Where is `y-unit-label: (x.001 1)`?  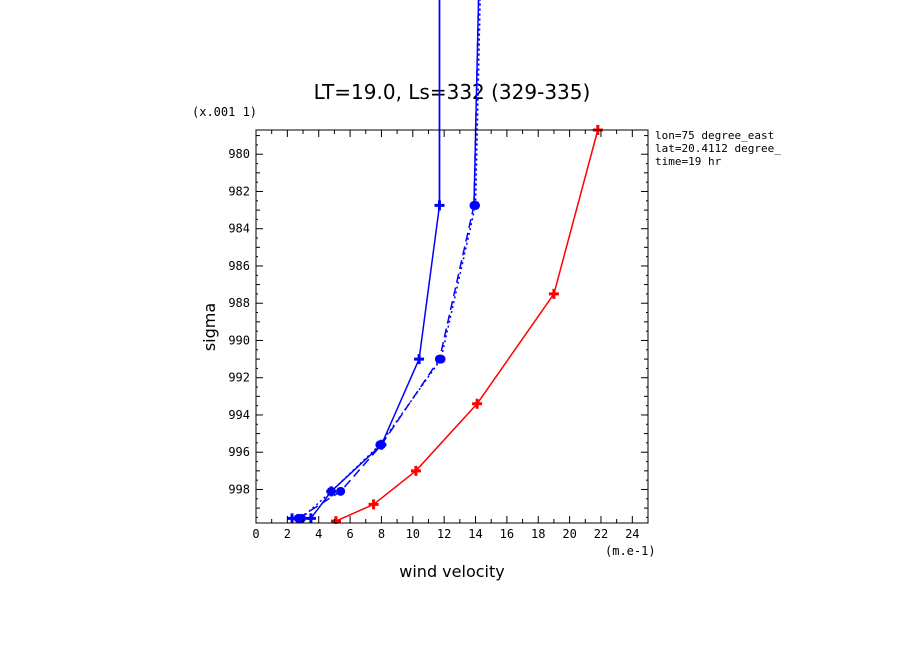 y-unit-label: (x.001 1) is located at coordinates (224, 112).